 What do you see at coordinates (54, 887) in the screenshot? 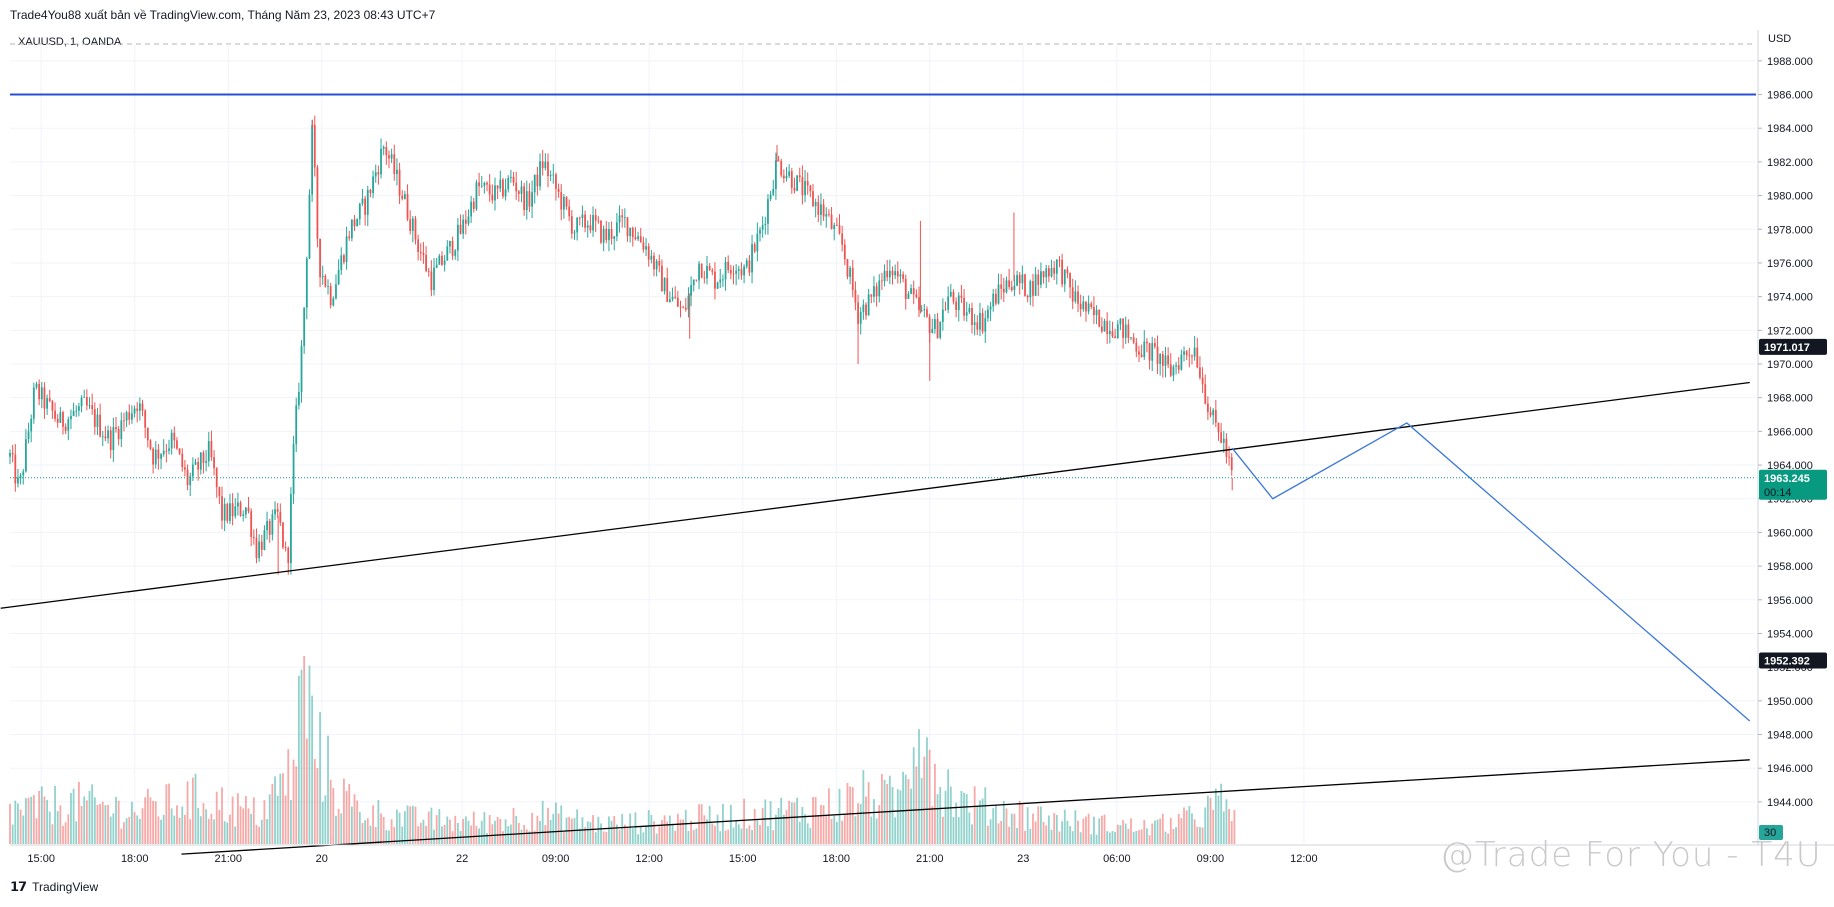
I see `tradingview-footer: 𝟭𝟳 TradingView` at bounding box center [54, 887].